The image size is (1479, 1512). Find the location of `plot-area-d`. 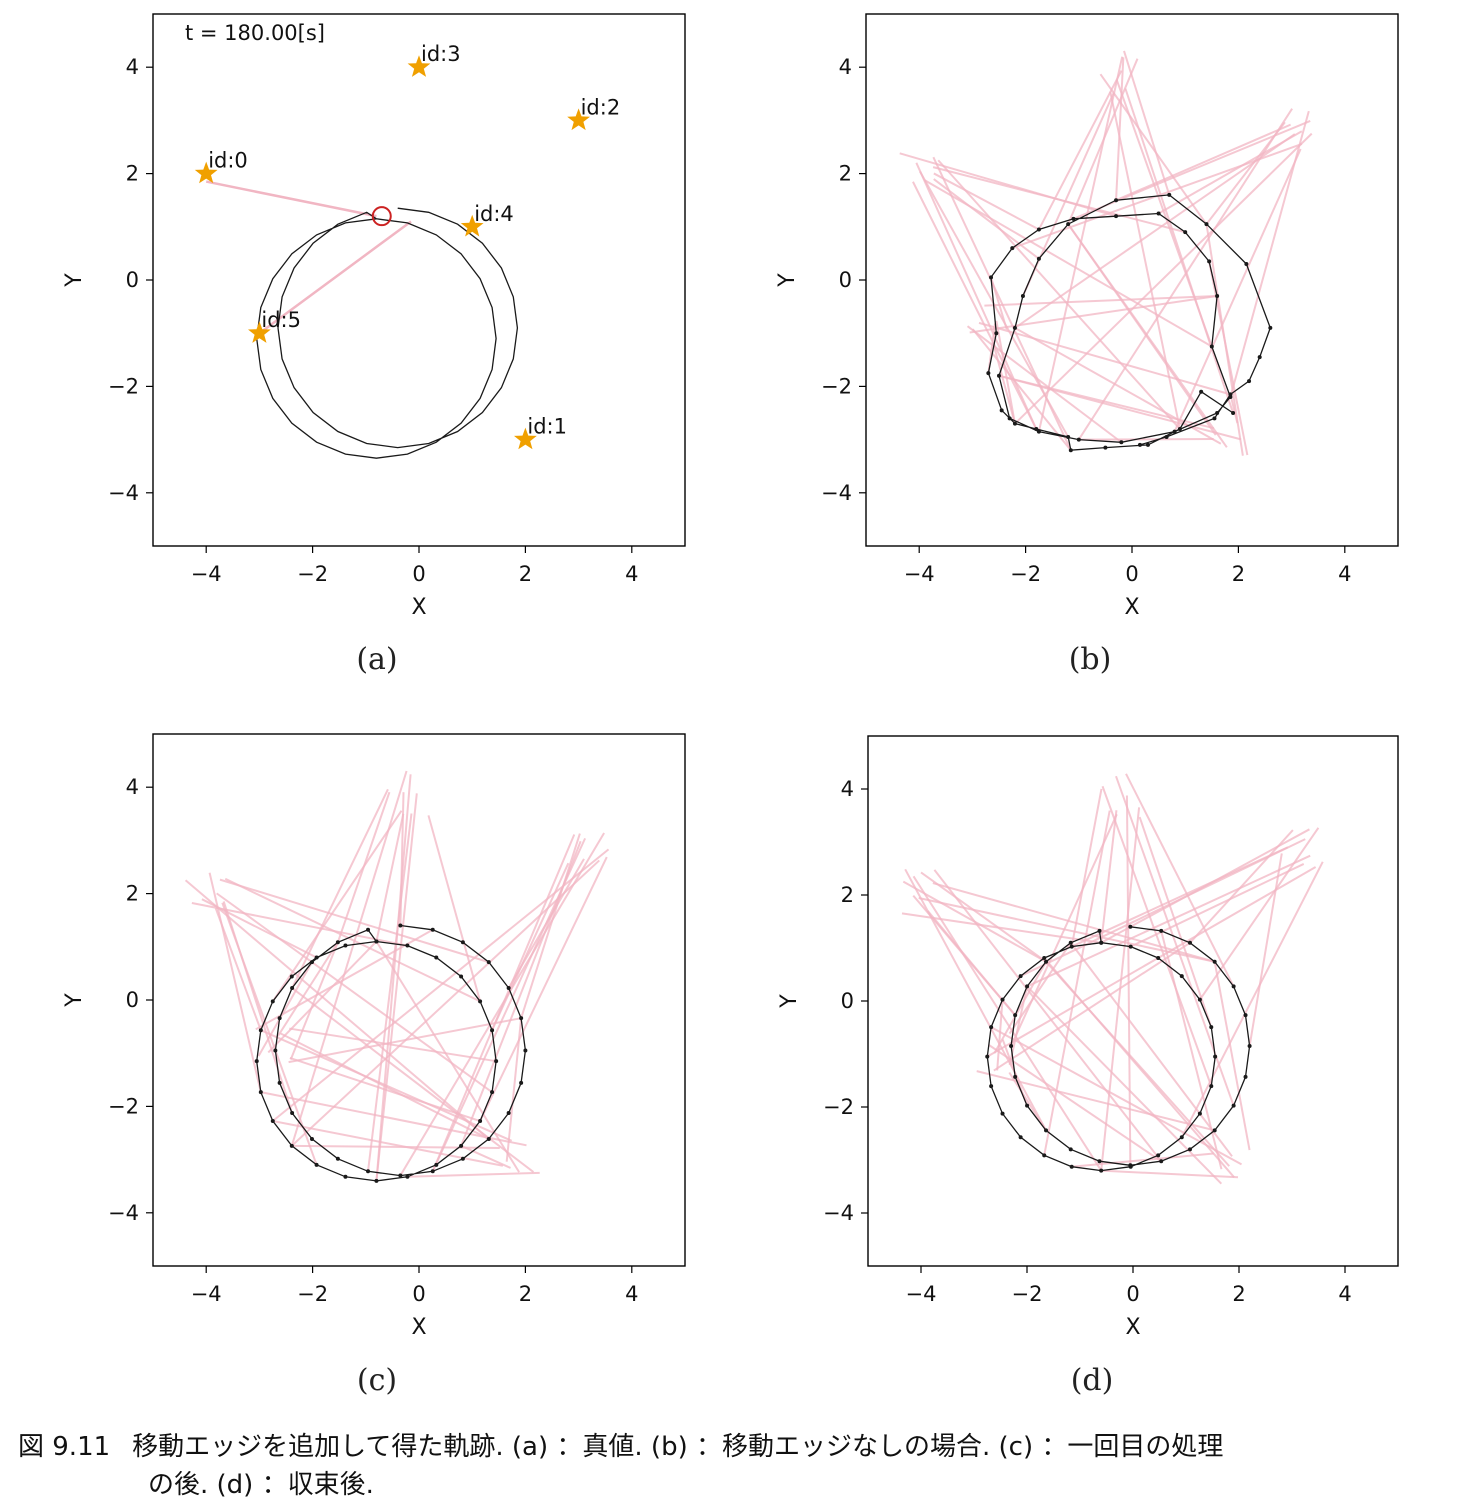

plot-area-d is located at coordinates (1112, 979).